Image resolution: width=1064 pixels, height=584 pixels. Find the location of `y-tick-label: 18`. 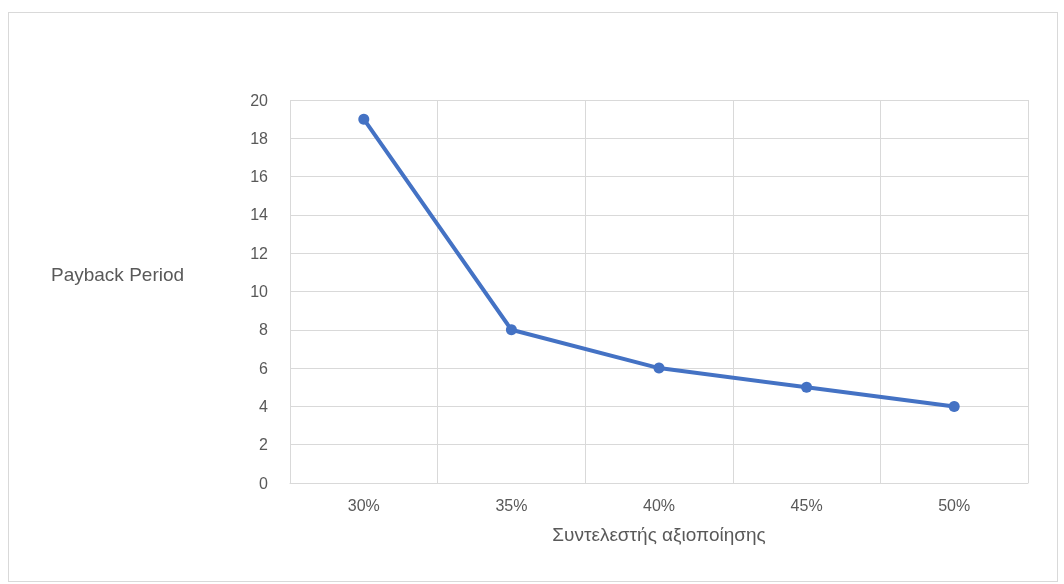

y-tick-label: 18 is located at coordinates (259, 138).